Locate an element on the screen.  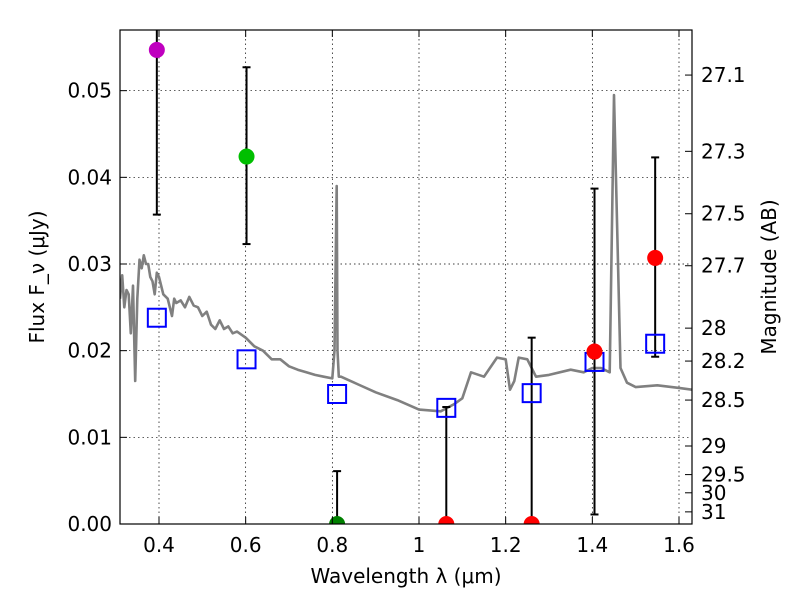
x-tick-label: 0.4 is located at coordinates (159, 545).